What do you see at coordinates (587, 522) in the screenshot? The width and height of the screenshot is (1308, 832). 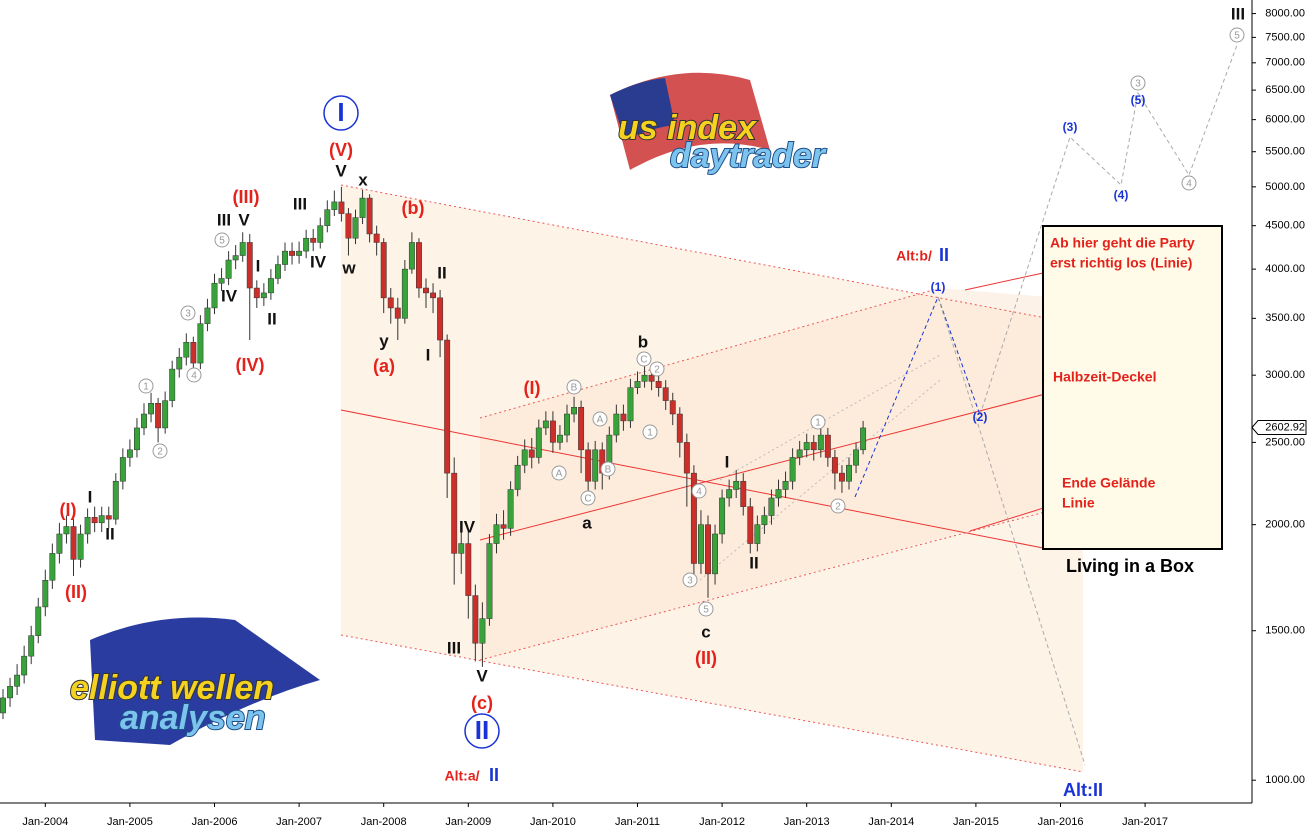 I see `wave-label: a` at bounding box center [587, 522].